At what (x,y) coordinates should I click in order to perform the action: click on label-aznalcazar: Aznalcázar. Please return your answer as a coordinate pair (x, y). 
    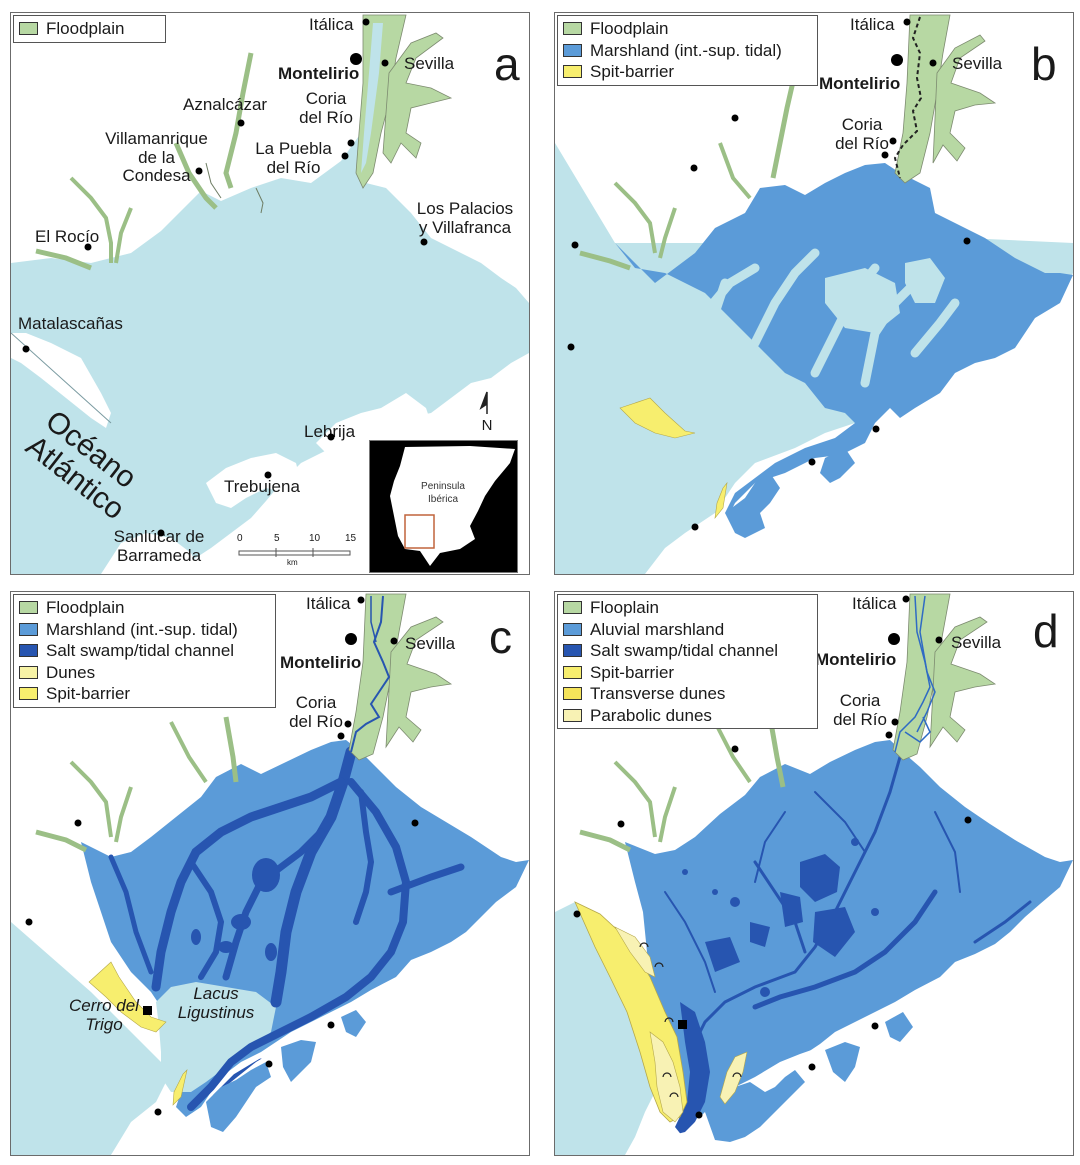
    Looking at the image, I should click on (225, 104).